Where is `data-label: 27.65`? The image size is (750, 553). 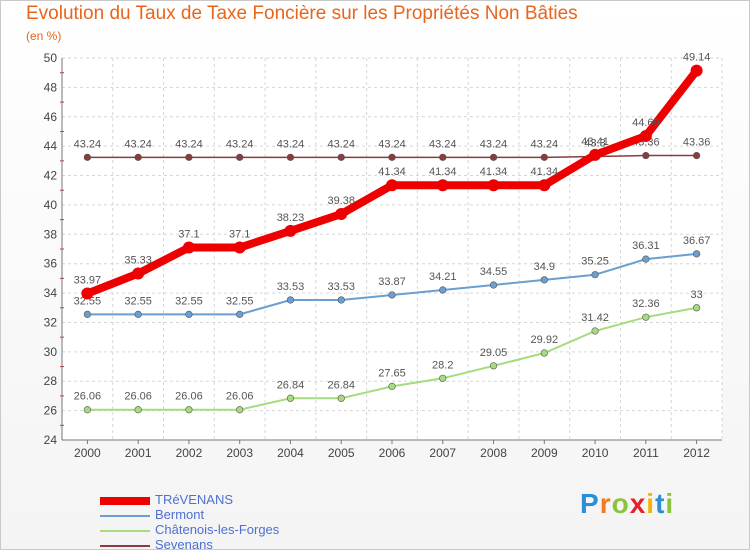
data-label: 27.65 is located at coordinates (392, 373).